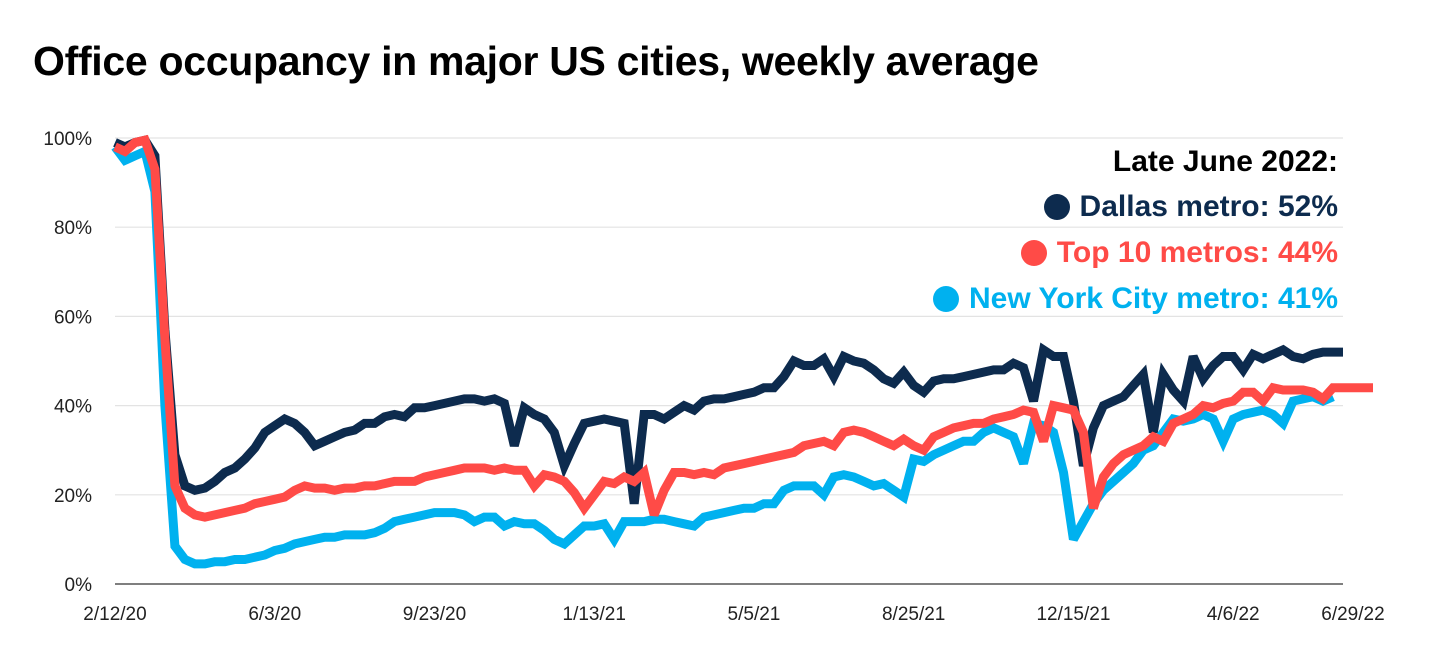 The width and height of the screenshot is (1456, 660). What do you see at coordinates (1073, 614) in the screenshot?
I see `x-tick-label: 12/15/21` at bounding box center [1073, 614].